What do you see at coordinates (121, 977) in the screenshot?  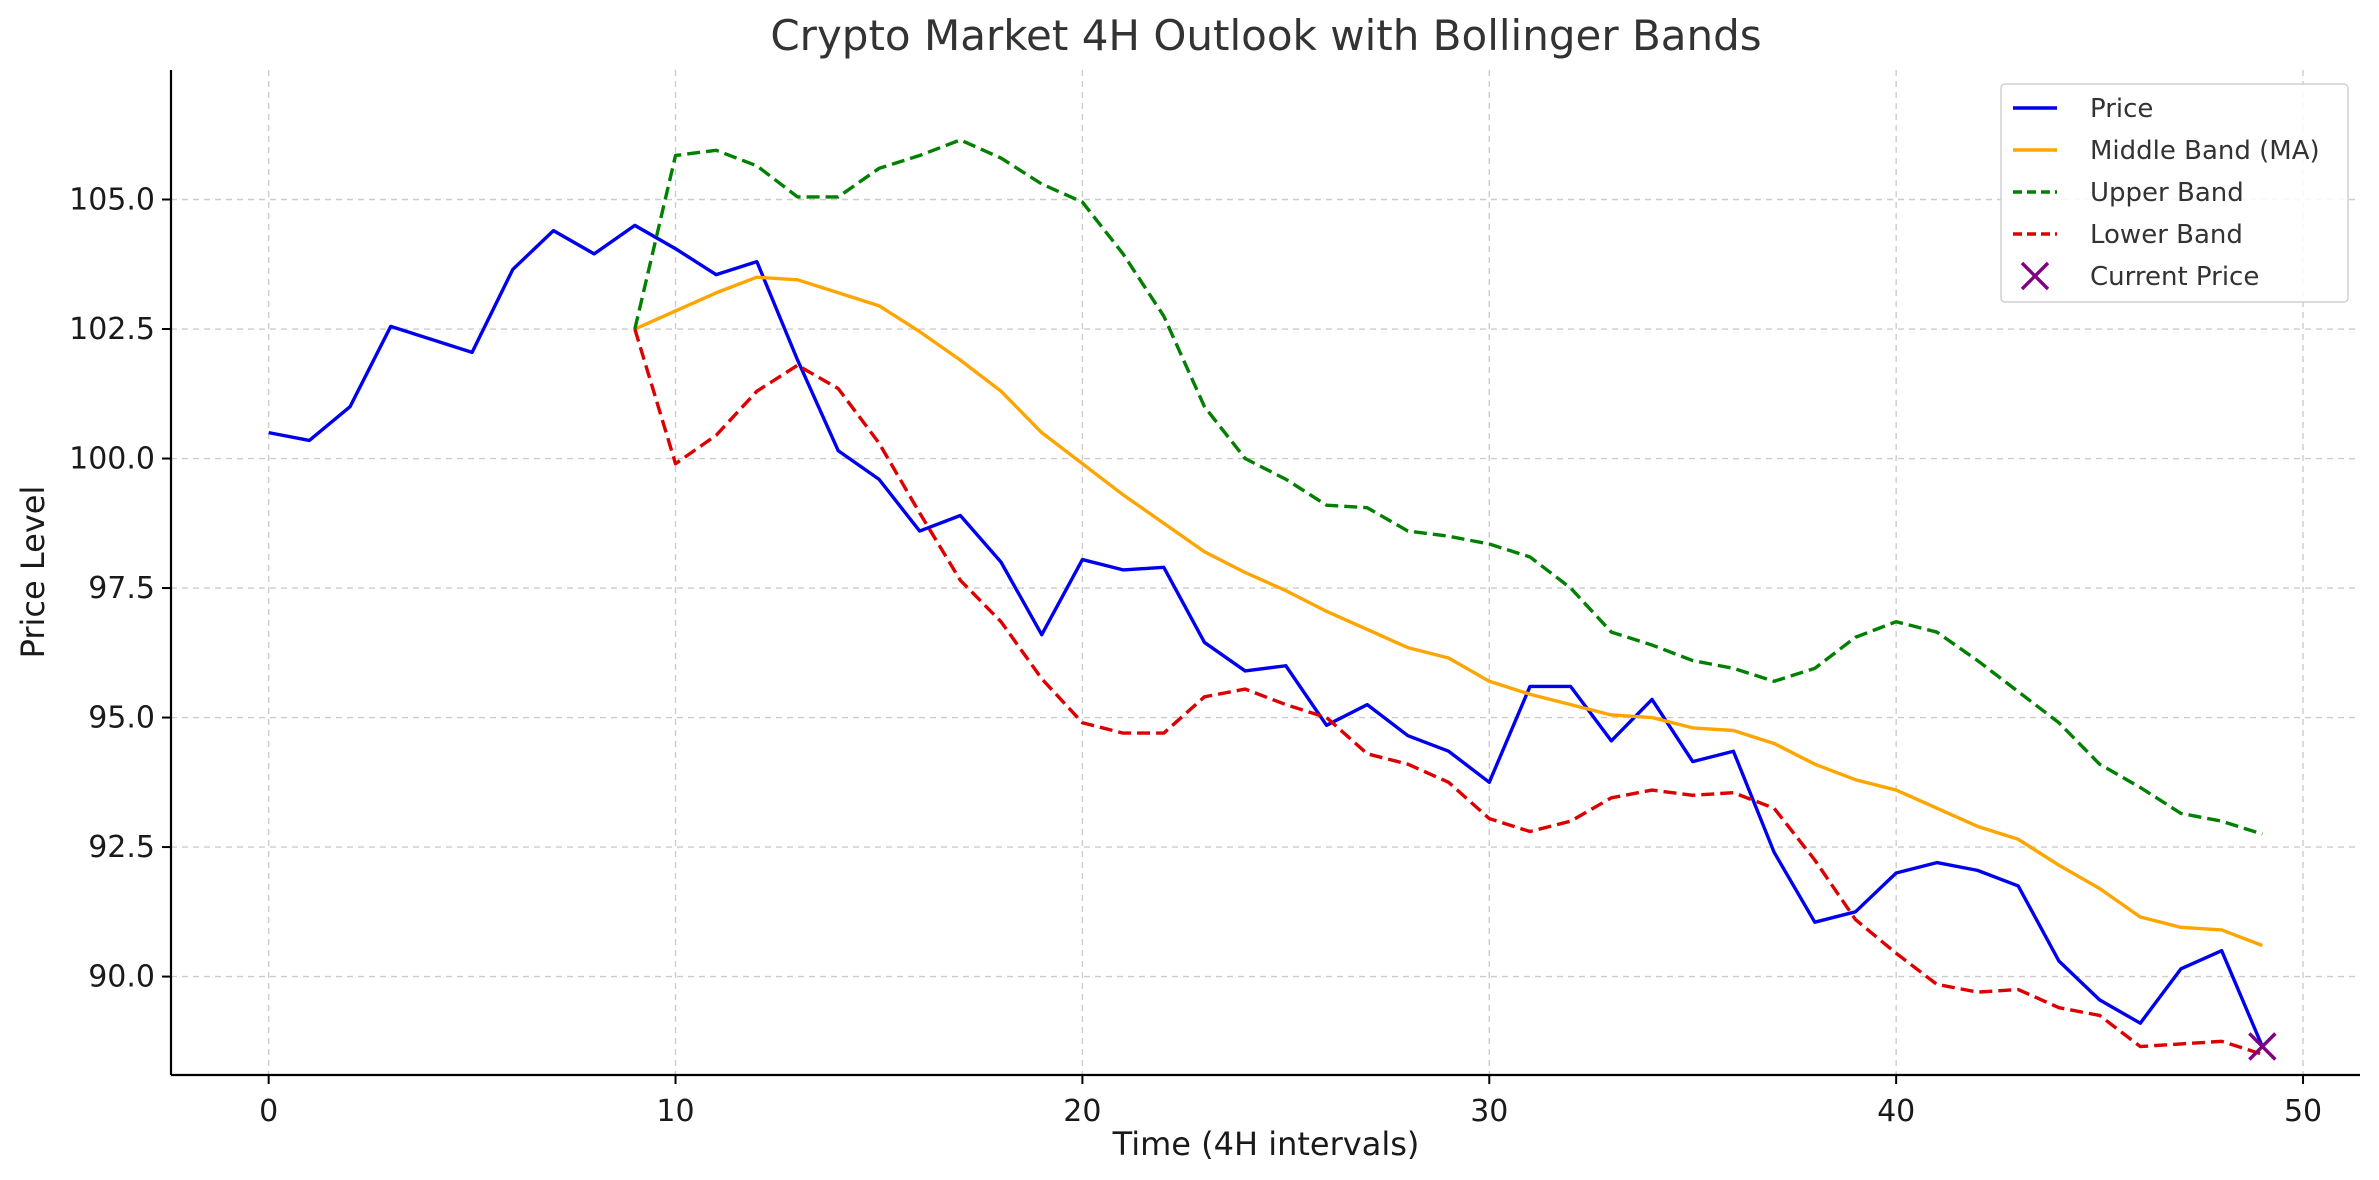 I see `y-tick-label: 90.0` at bounding box center [121, 977].